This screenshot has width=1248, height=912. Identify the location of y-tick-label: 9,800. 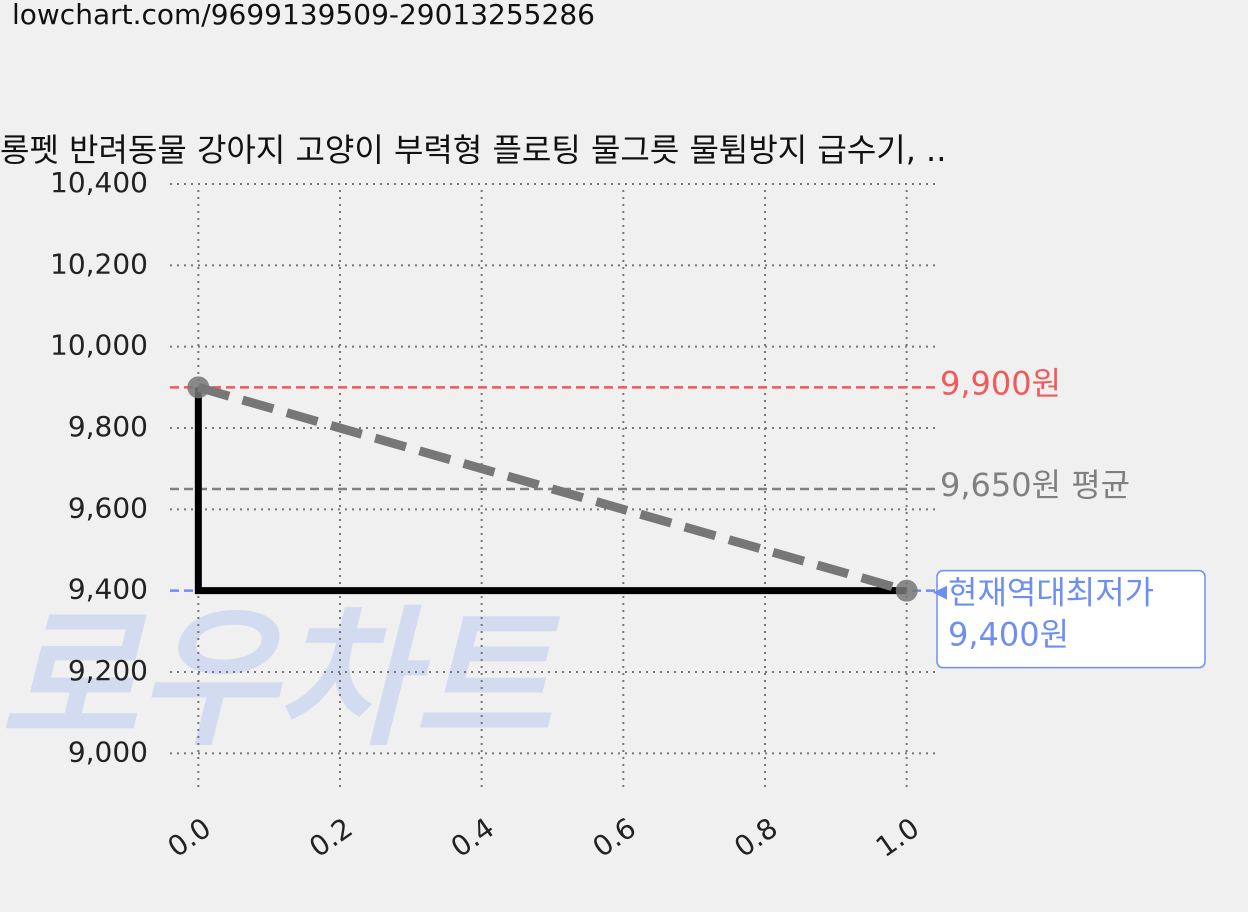
(108, 426).